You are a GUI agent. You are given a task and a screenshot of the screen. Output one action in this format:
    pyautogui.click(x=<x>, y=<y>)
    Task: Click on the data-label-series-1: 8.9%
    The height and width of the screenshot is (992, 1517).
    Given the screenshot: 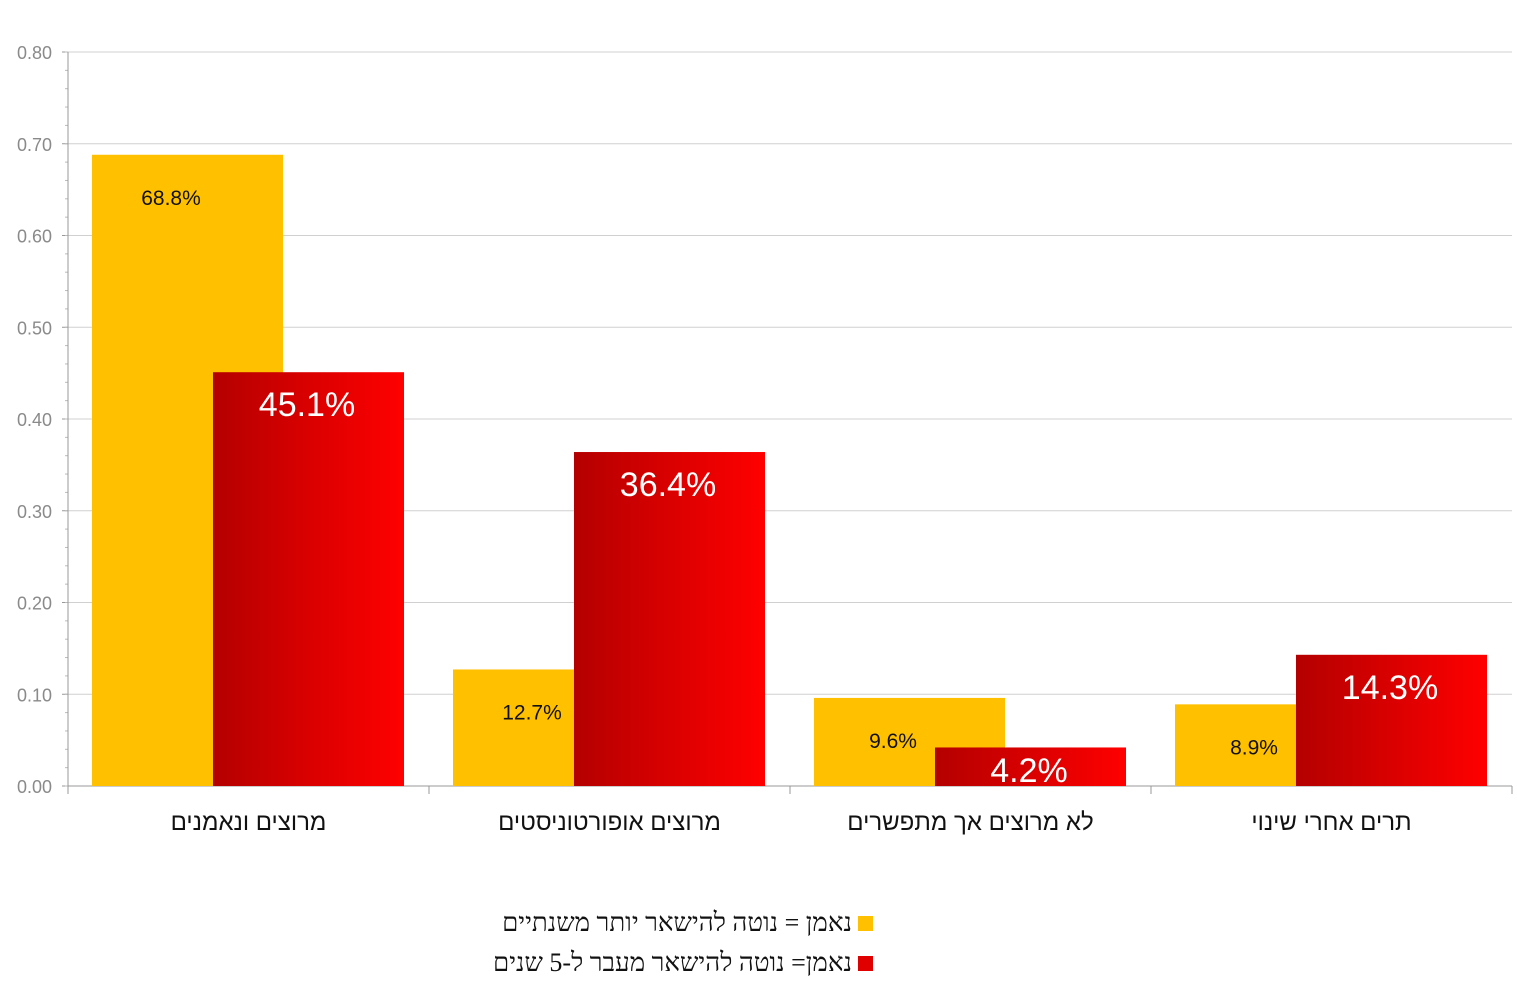 What is the action you would take?
    pyautogui.click(x=1254, y=747)
    